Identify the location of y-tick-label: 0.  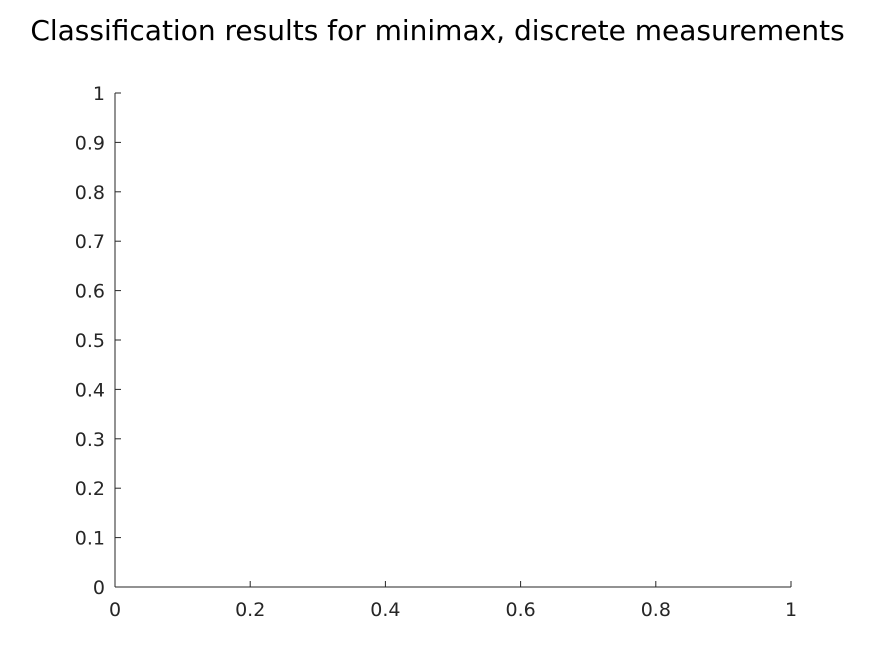
(99, 588).